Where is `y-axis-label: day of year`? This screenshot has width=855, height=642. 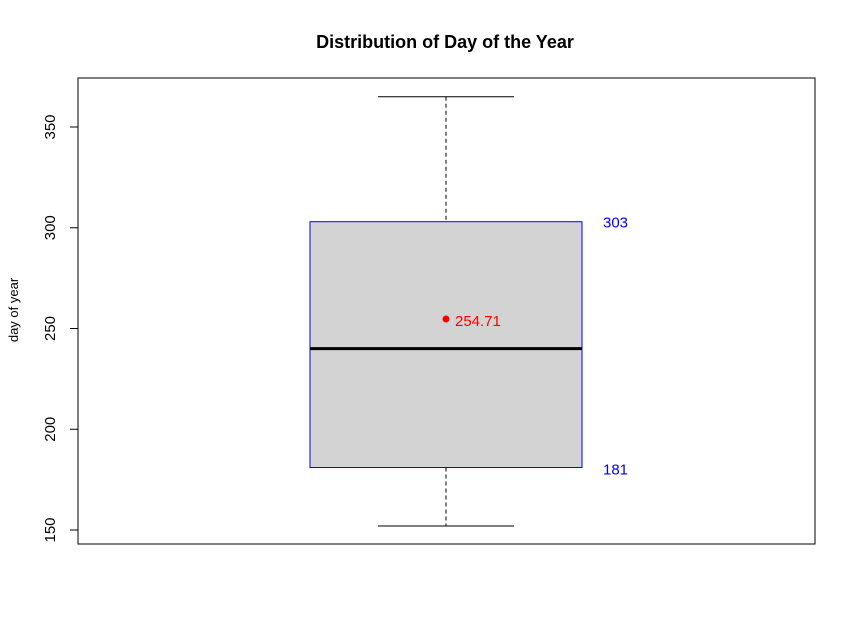 y-axis-label: day of year is located at coordinates (13, 309).